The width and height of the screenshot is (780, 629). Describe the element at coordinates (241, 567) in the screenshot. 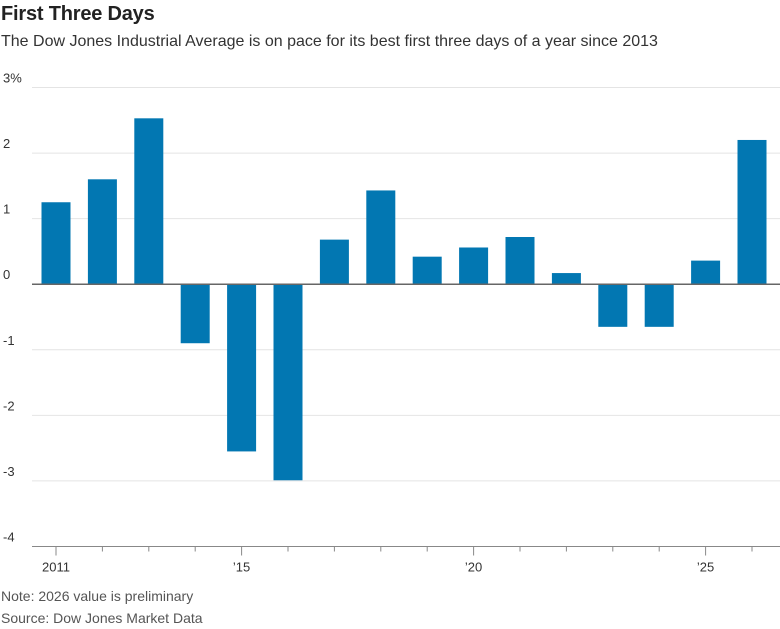

I see `x-tick-label: ’15` at that location.